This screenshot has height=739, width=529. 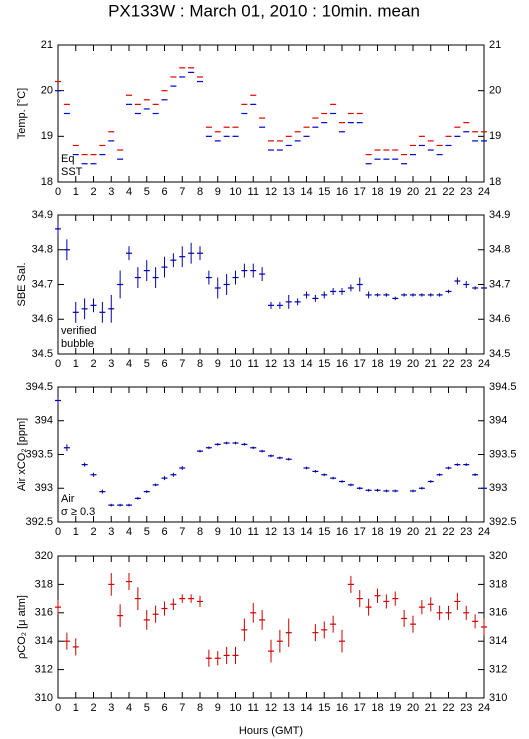 I want to click on y-tick-label: 18, so click(x=47, y=182).